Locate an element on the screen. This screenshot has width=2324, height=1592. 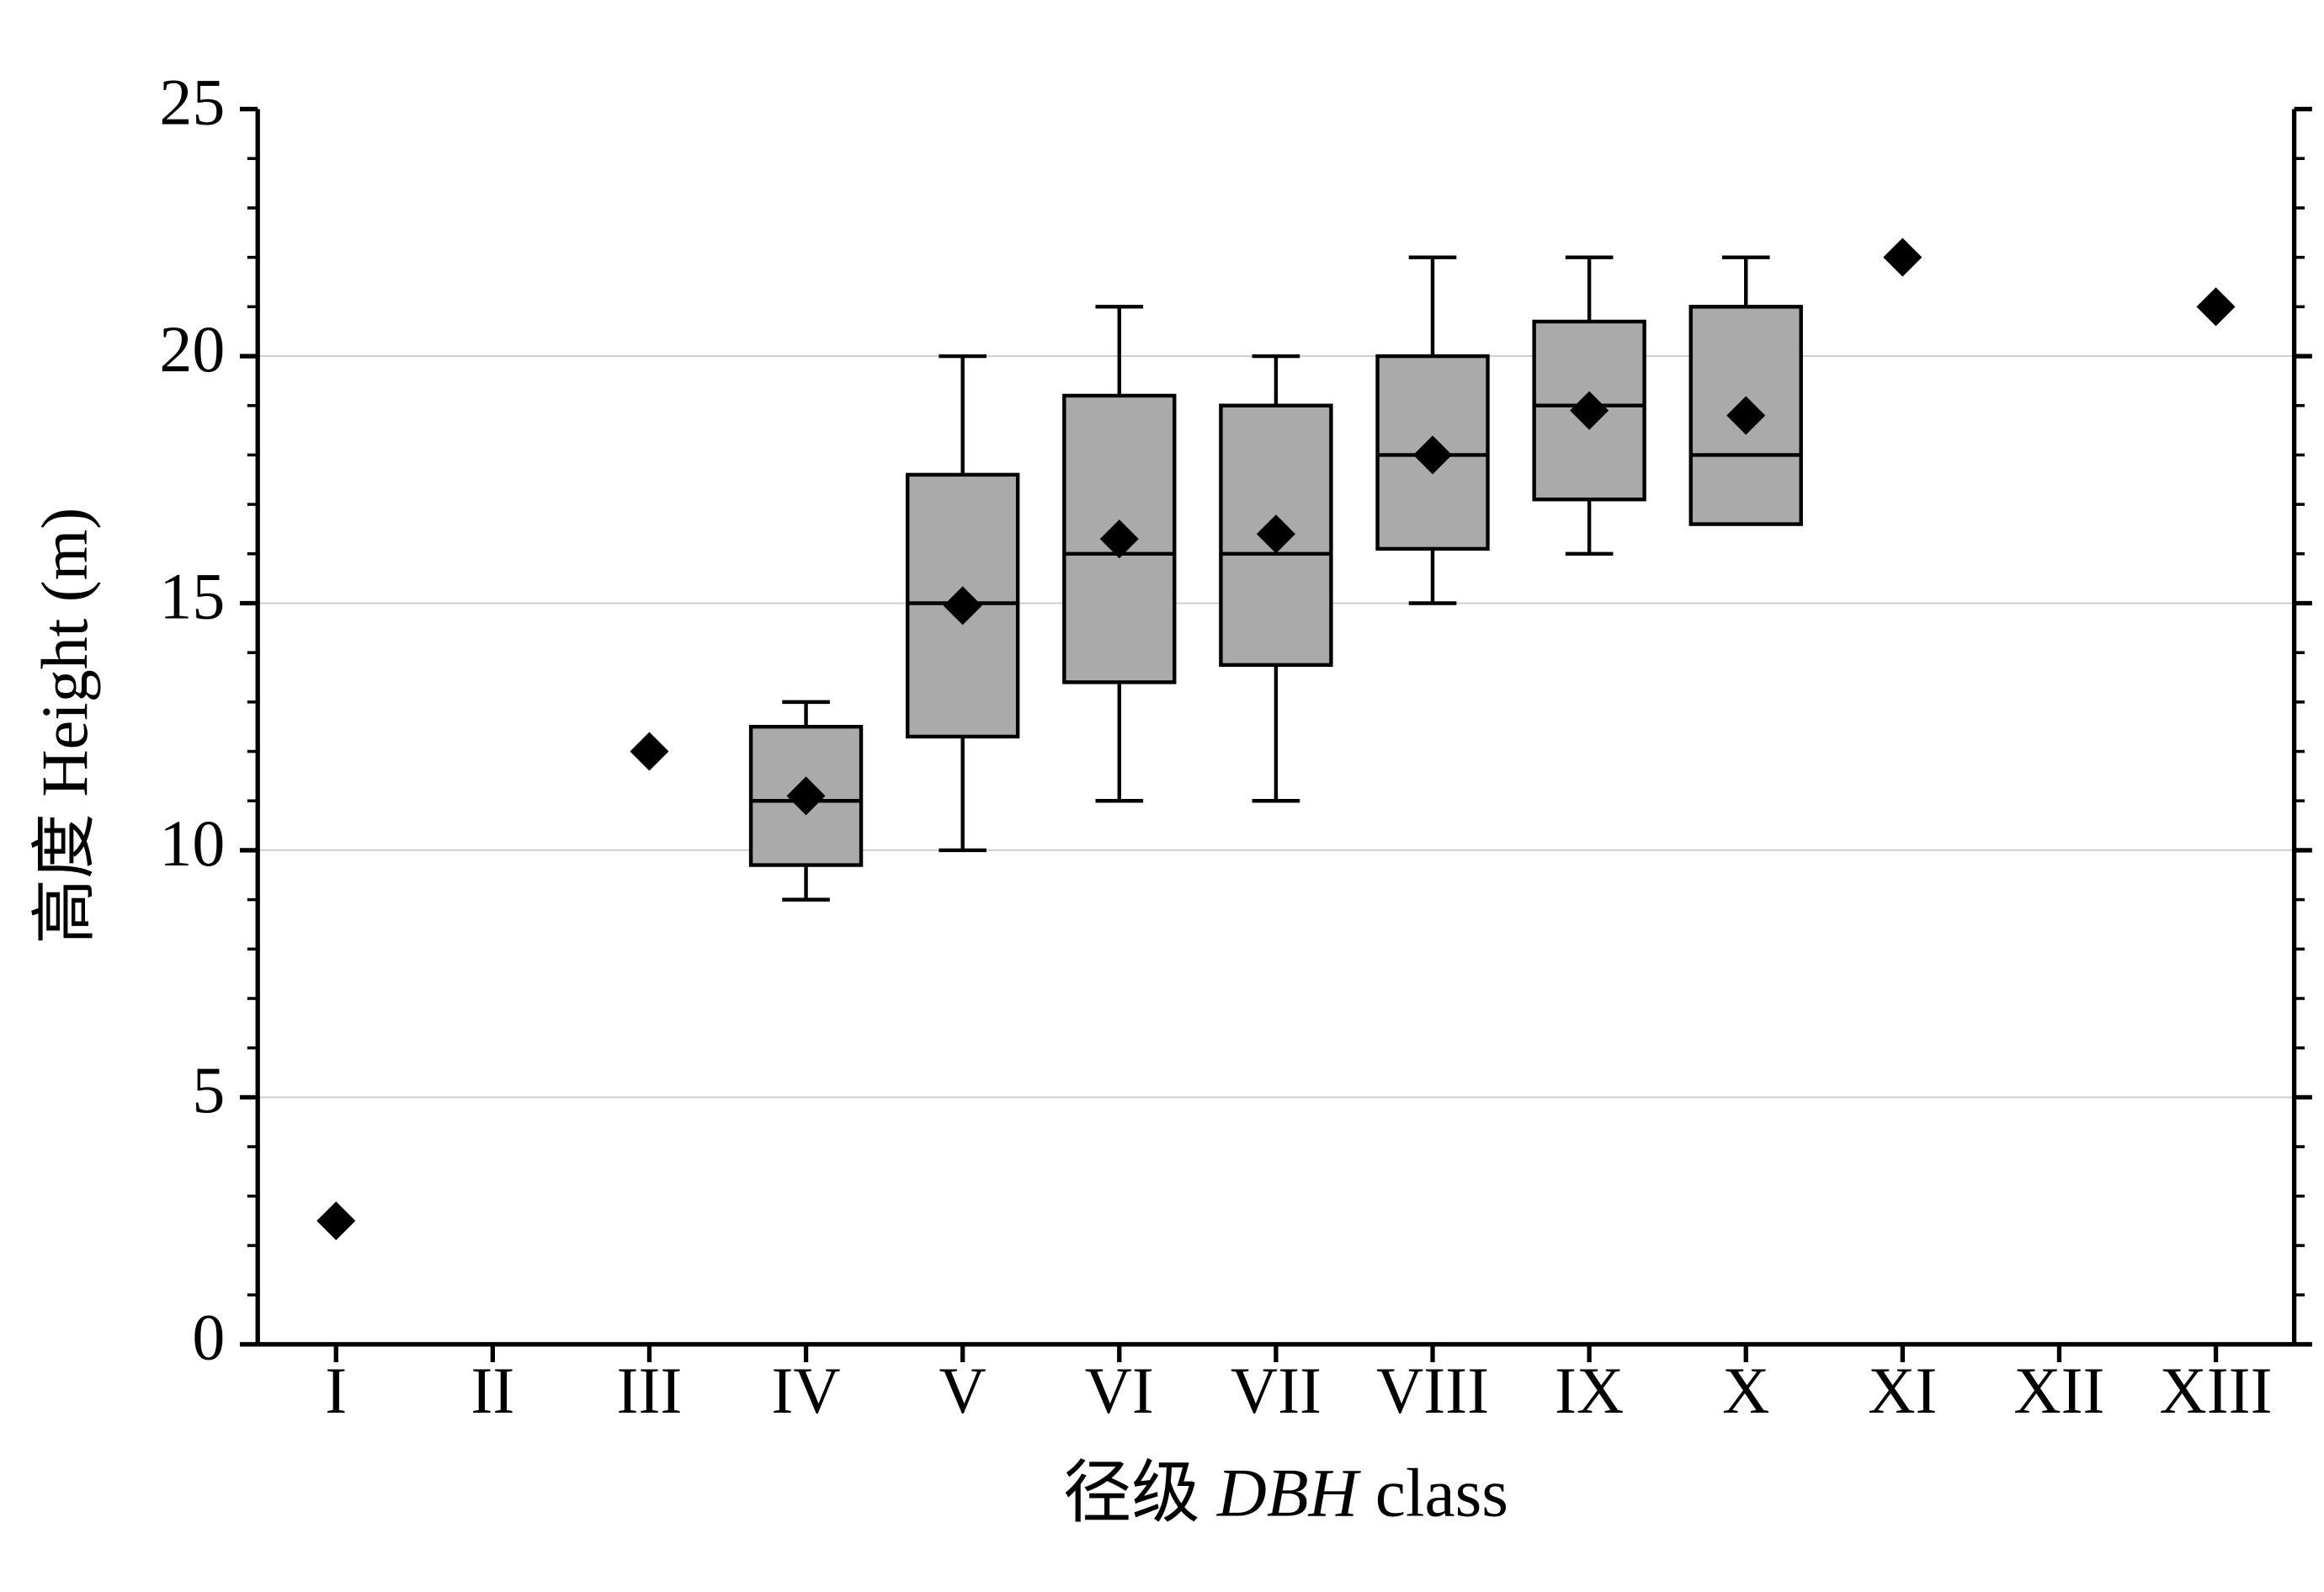
x-tick-label: XII is located at coordinates (2059, 1391).